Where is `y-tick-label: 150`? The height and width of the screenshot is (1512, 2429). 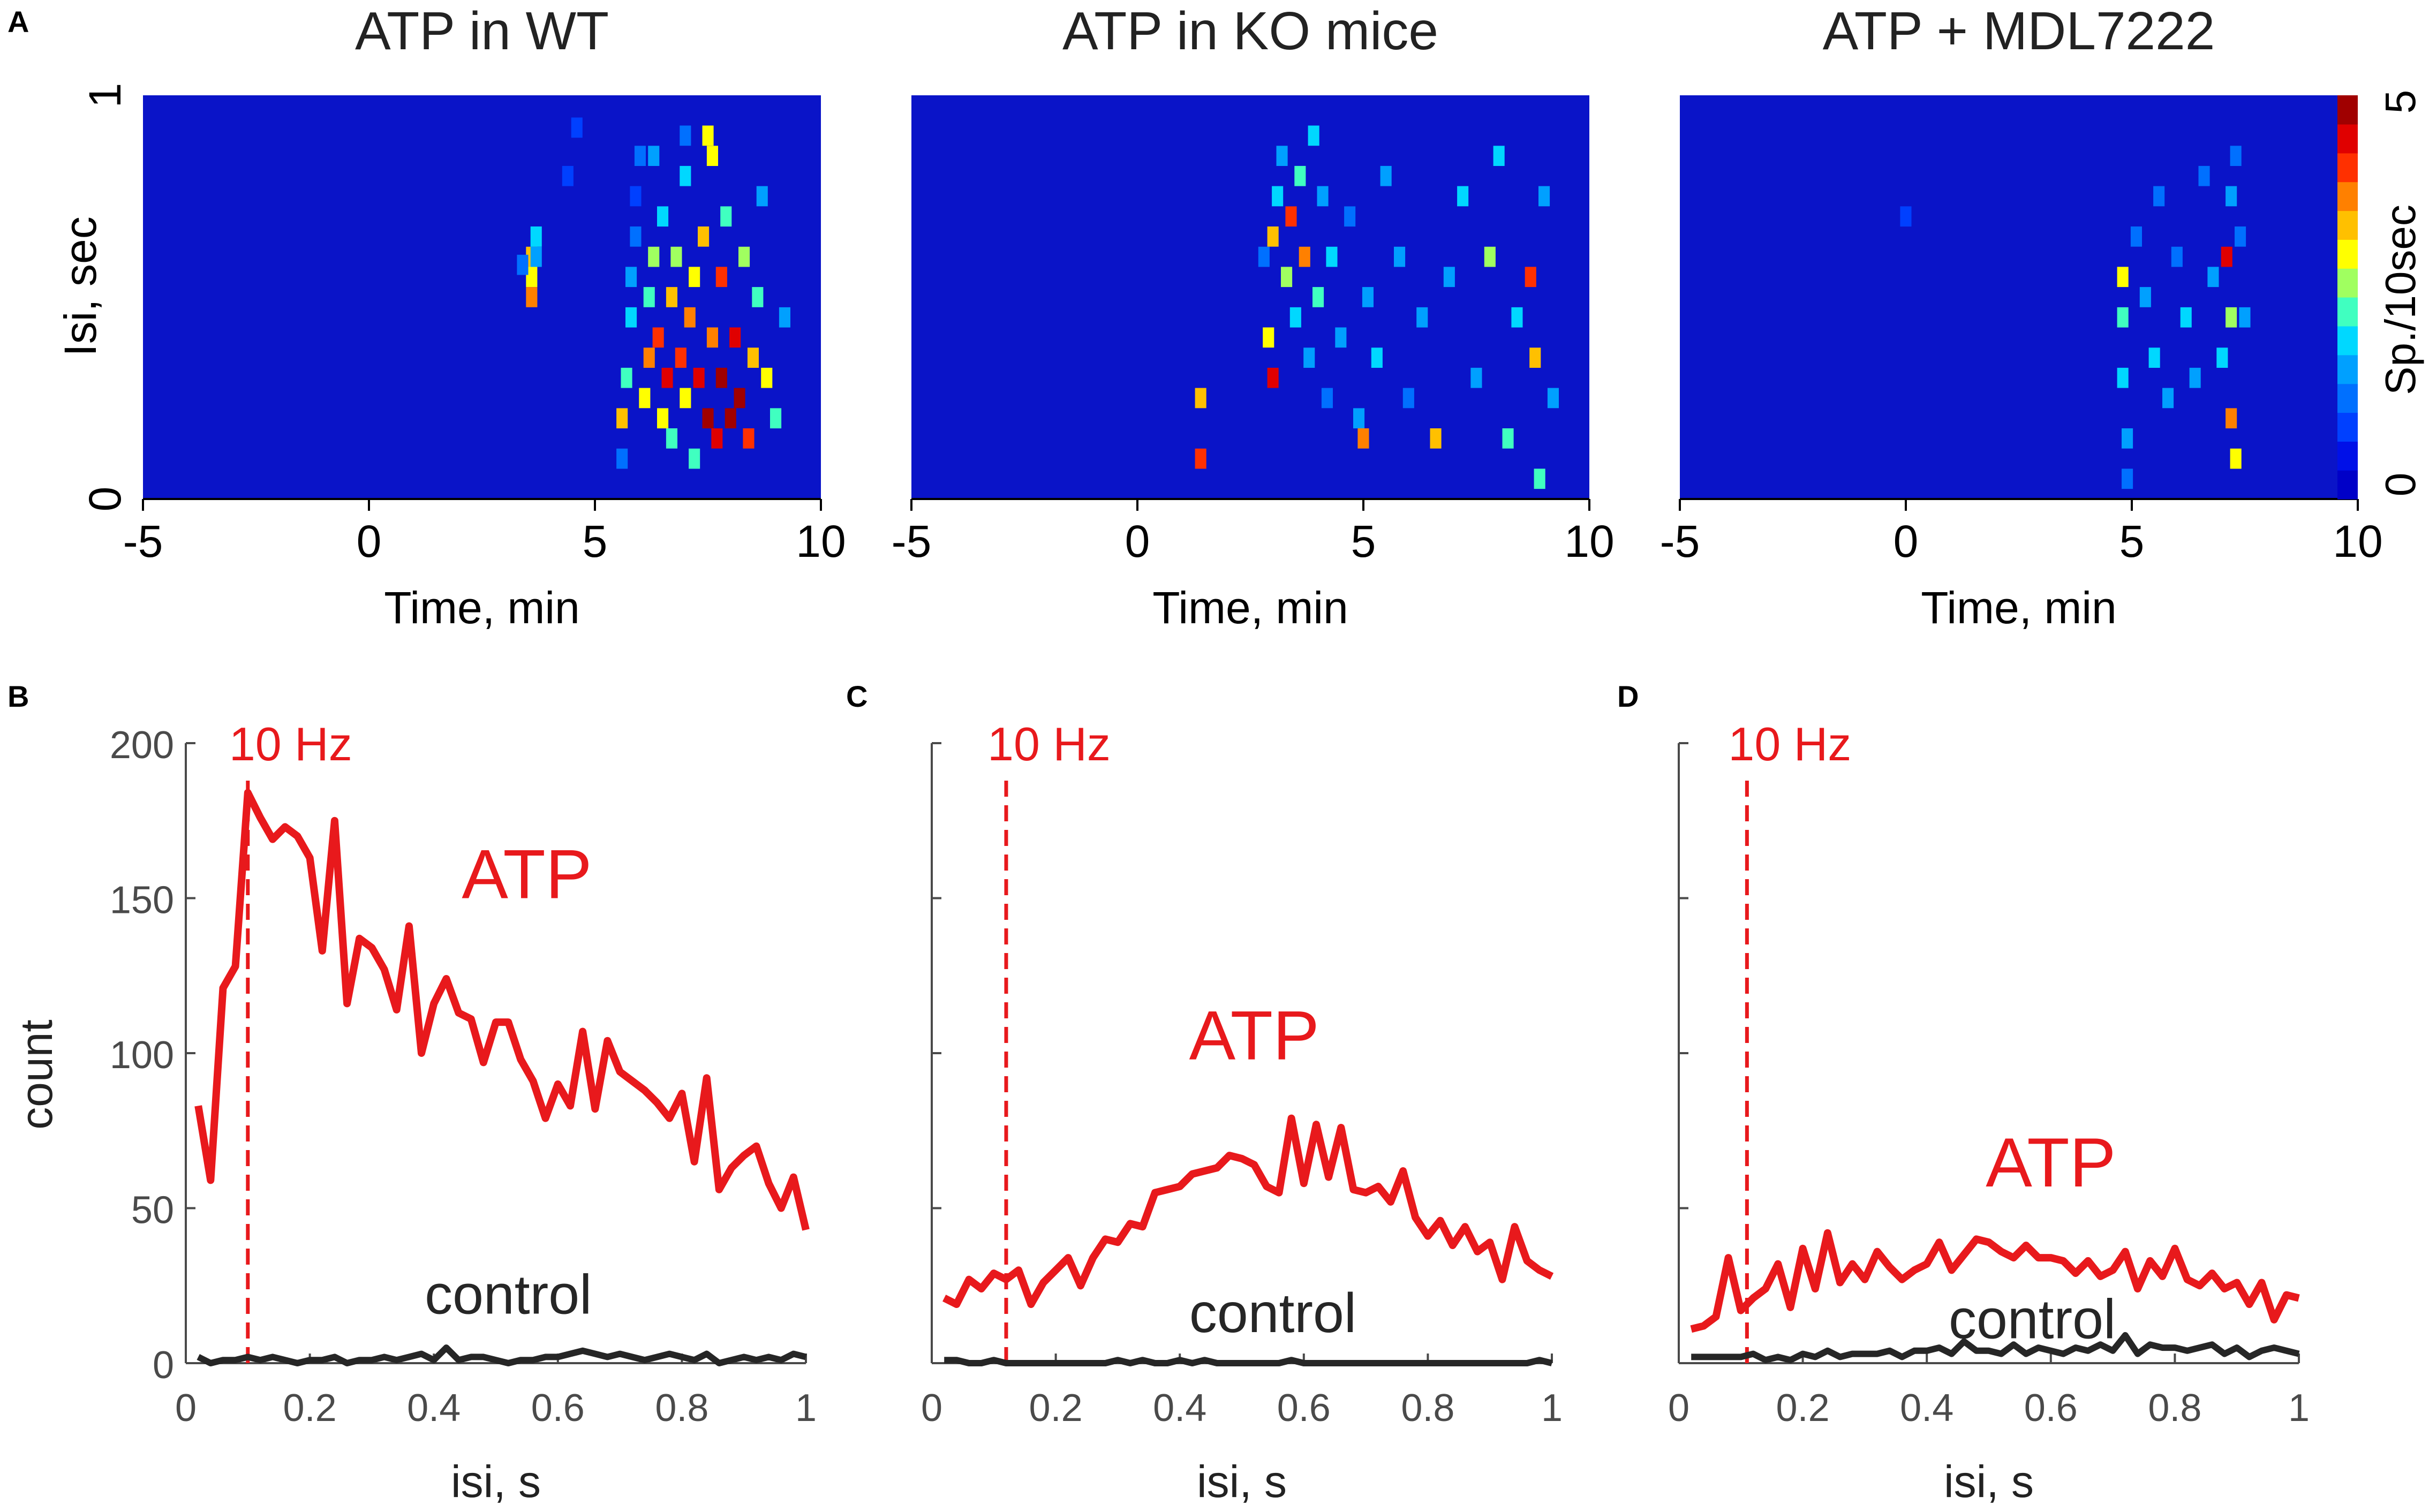
y-tick-label: 150 is located at coordinates (142, 901).